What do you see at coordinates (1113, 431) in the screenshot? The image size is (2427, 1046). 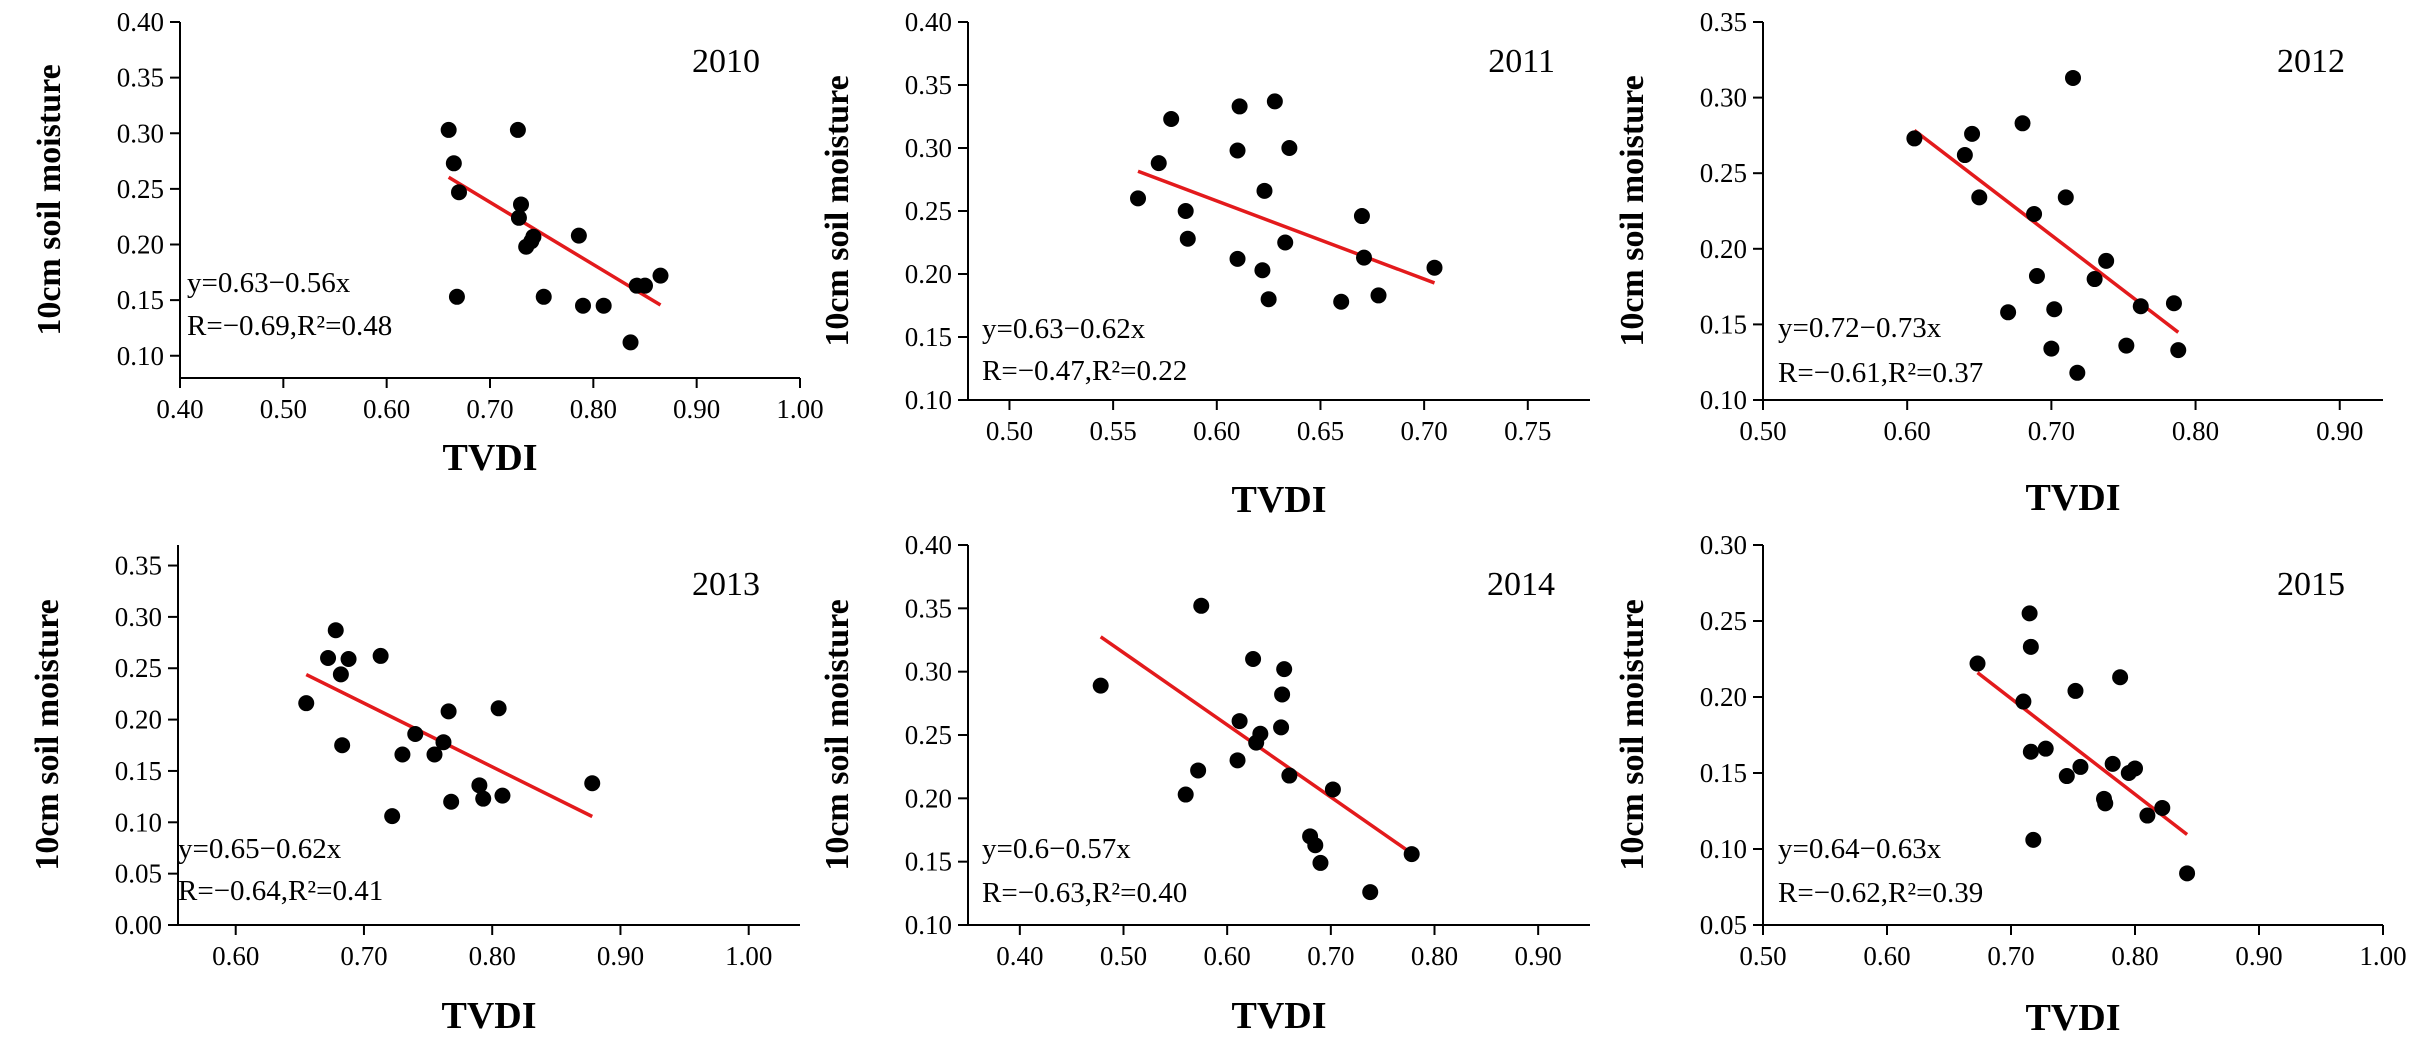 I see `x-tick-label: 0.55` at bounding box center [1113, 431].